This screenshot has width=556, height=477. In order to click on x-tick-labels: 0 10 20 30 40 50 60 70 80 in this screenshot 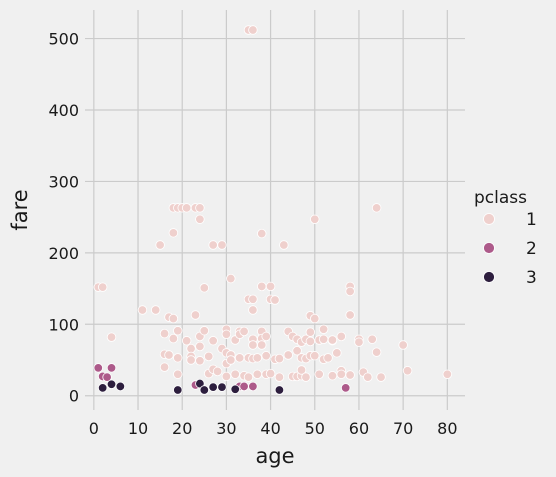, I will do `click(273, 428)`.